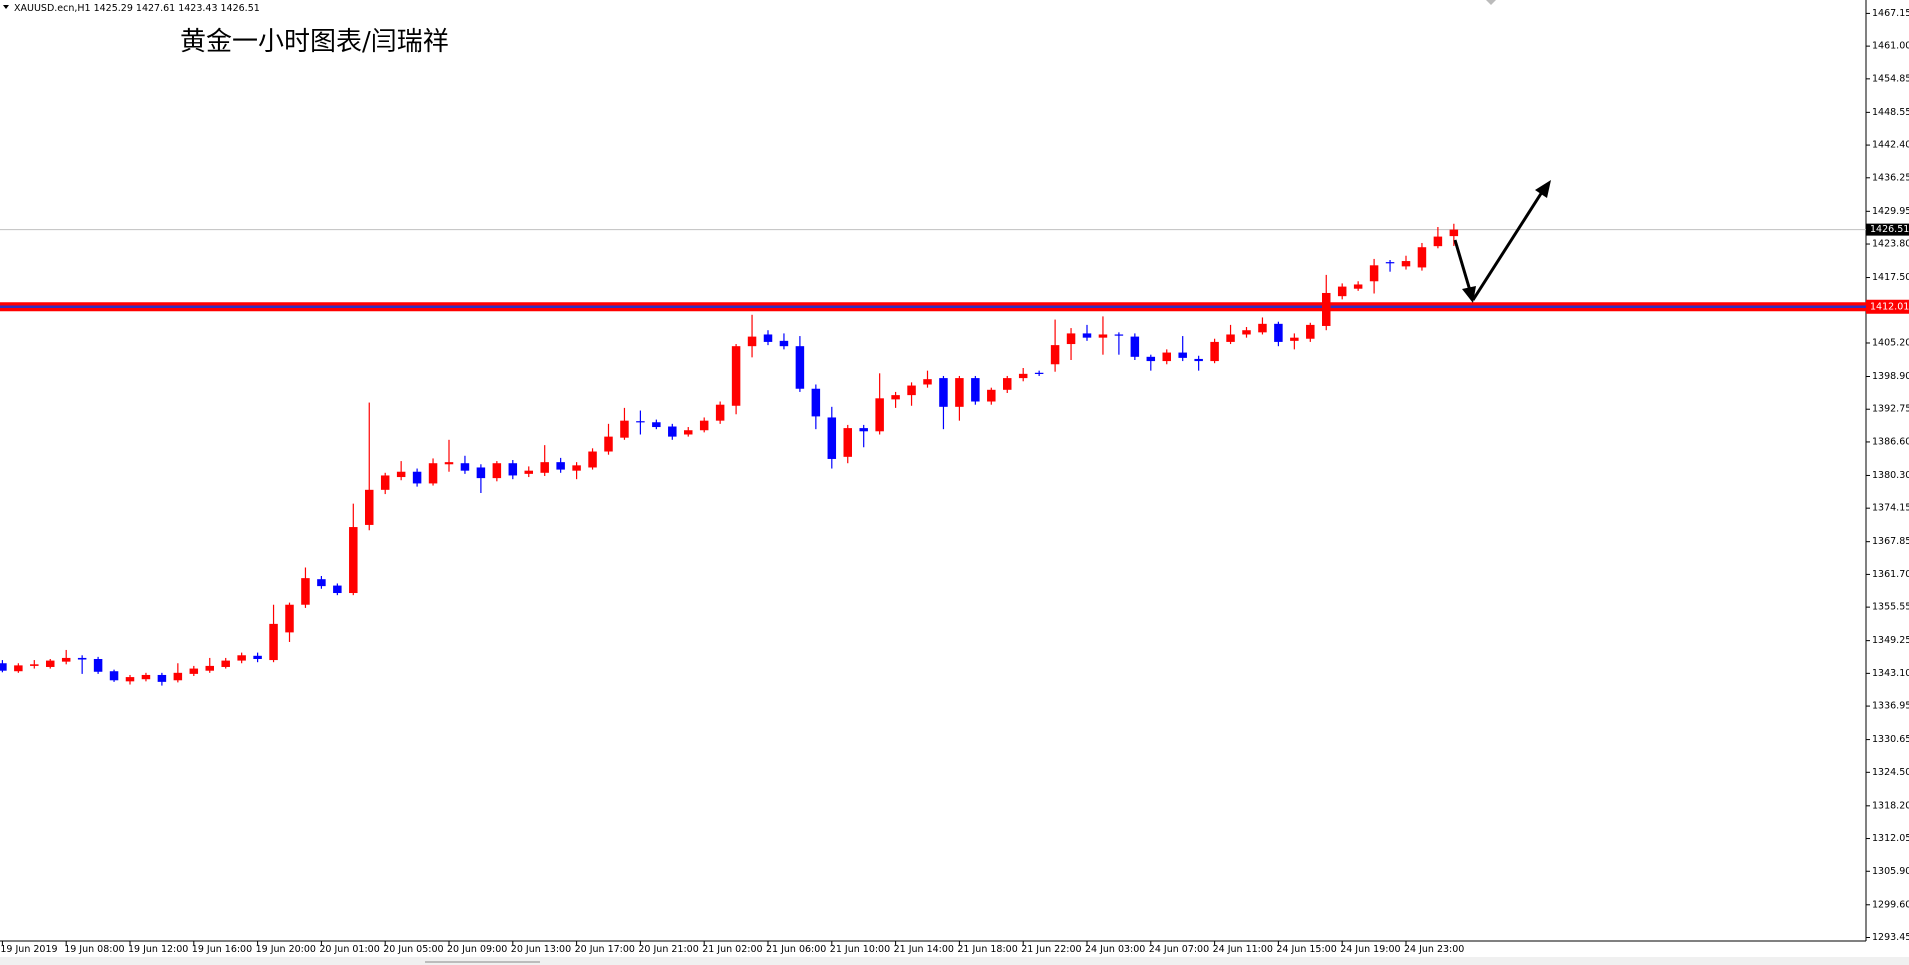 This screenshot has width=1909, height=965. I want to click on y-tick-label: 1367.85, so click(1890, 541).